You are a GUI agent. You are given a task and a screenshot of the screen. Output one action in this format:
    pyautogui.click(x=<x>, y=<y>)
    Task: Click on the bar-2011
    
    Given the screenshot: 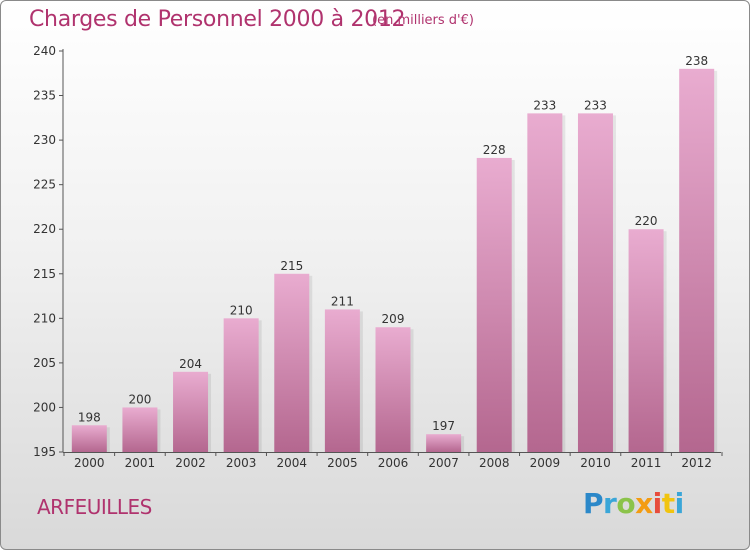 What is the action you would take?
    pyautogui.click(x=646, y=340)
    